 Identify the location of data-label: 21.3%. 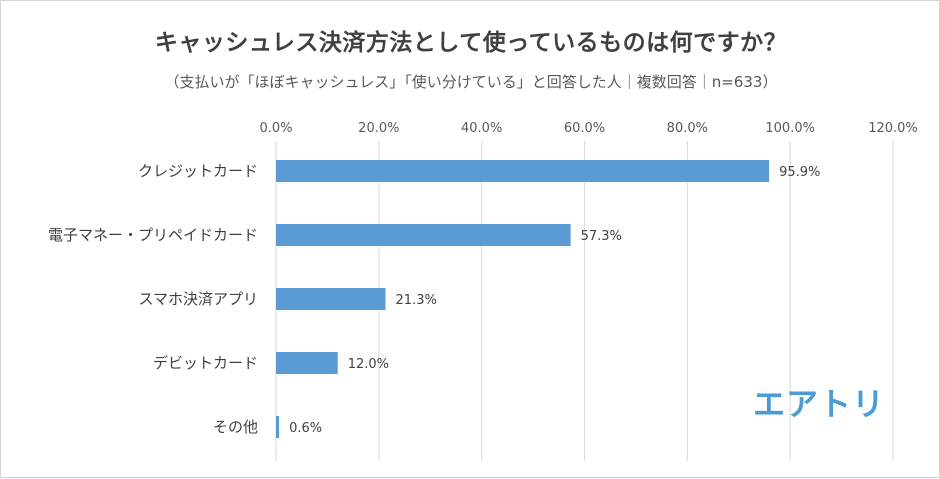
(416, 300).